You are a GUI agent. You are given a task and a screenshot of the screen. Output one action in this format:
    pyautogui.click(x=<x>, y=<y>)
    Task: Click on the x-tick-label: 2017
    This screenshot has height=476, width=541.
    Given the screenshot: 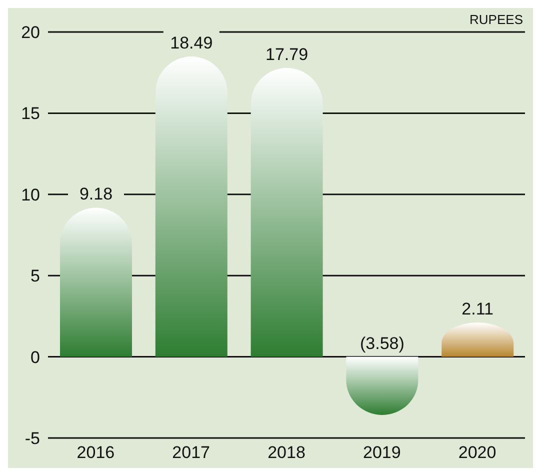 What is the action you would take?
    pyautogui.click(x=191, y=452)
    